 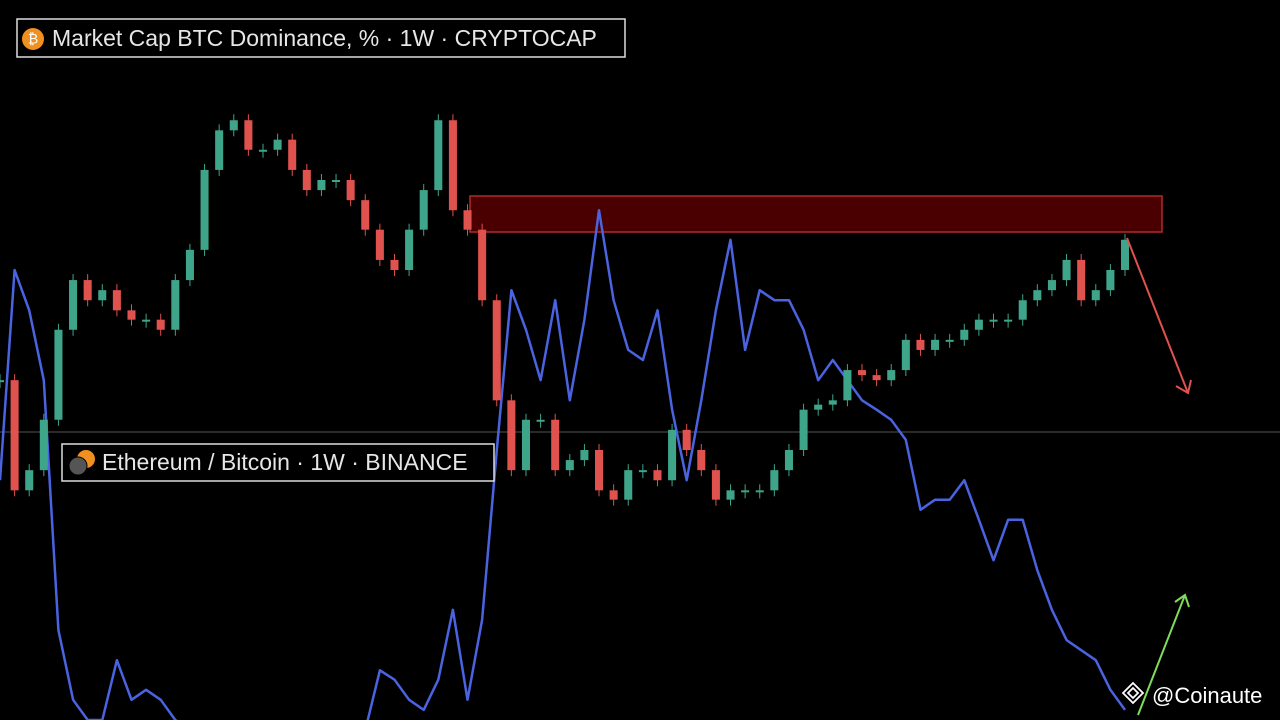 I want to click on up-arrow, so click(x=1161, y=655).